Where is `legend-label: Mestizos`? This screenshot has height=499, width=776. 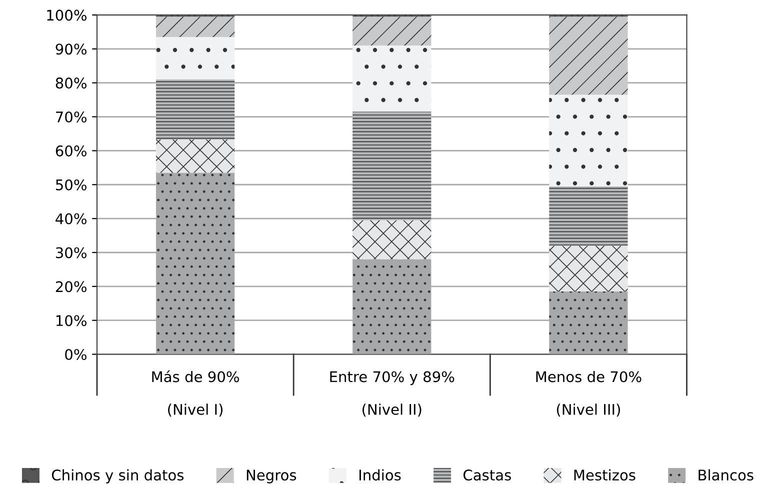 legend-label: Mestizos is located at coordinates (605, 475).